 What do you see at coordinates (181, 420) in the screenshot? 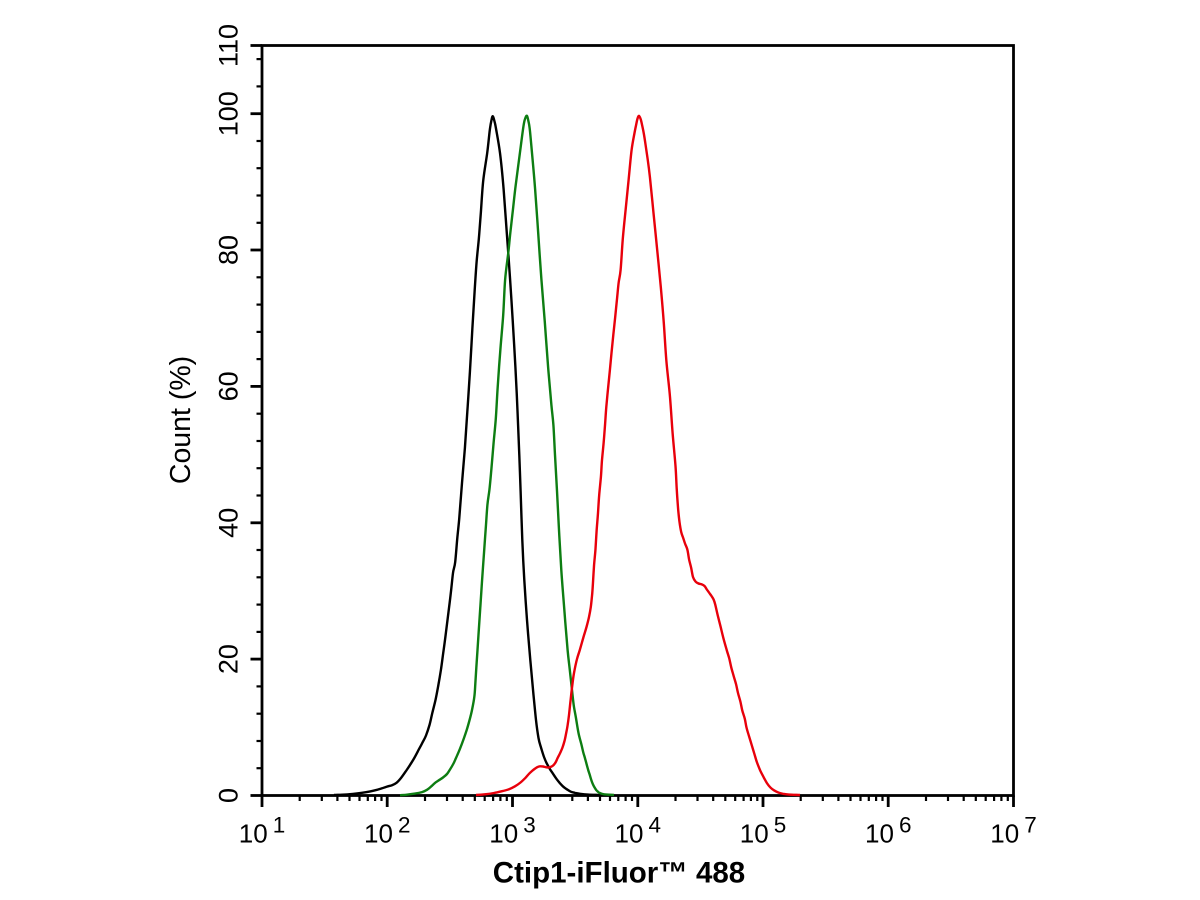
I see `svg-text: Count (%)` at bounding box center [181, 420].